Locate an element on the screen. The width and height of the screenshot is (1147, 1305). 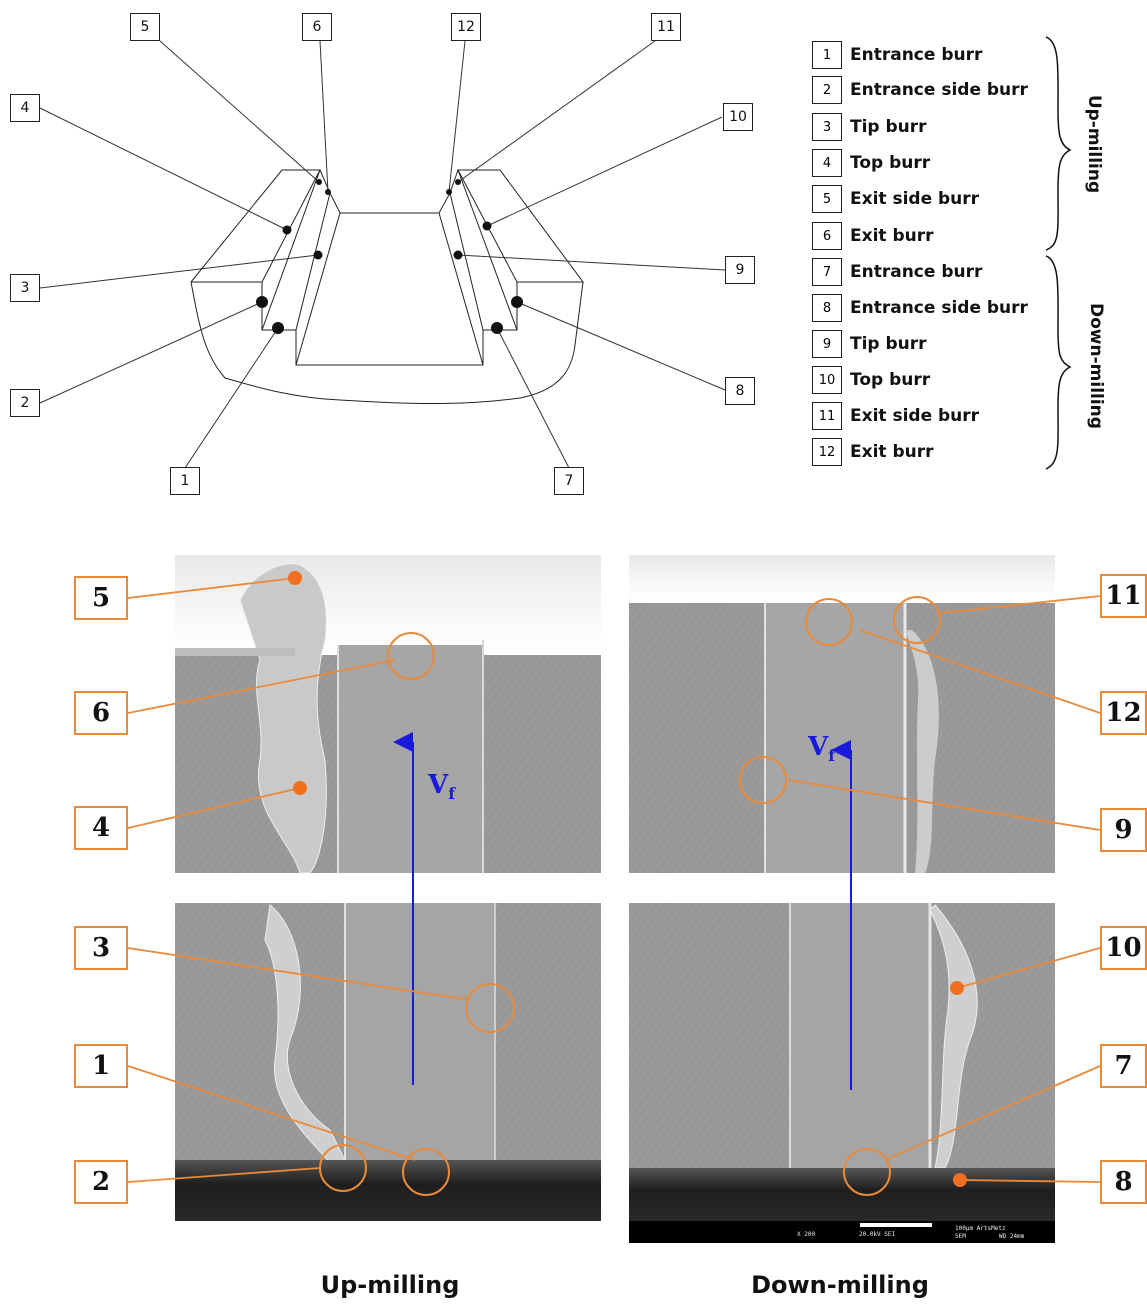
scale-mode: SEM is located at coordinates (960, 1236).